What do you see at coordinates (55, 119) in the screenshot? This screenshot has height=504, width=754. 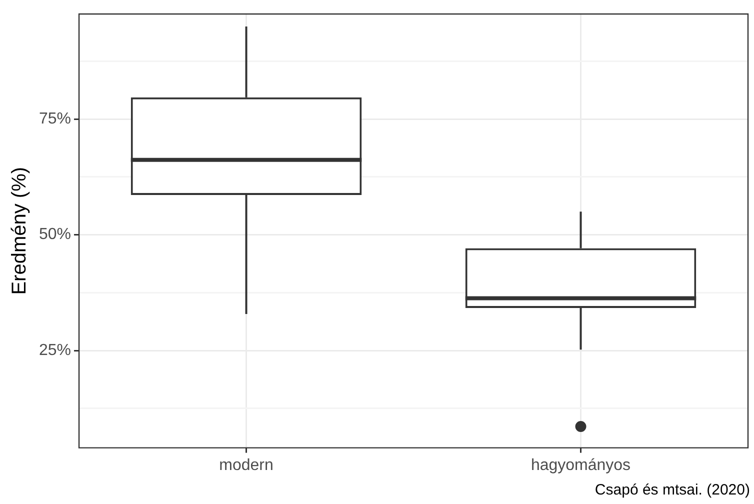 I see `y-tick-label: 75%` at bounding box center [55, 119].